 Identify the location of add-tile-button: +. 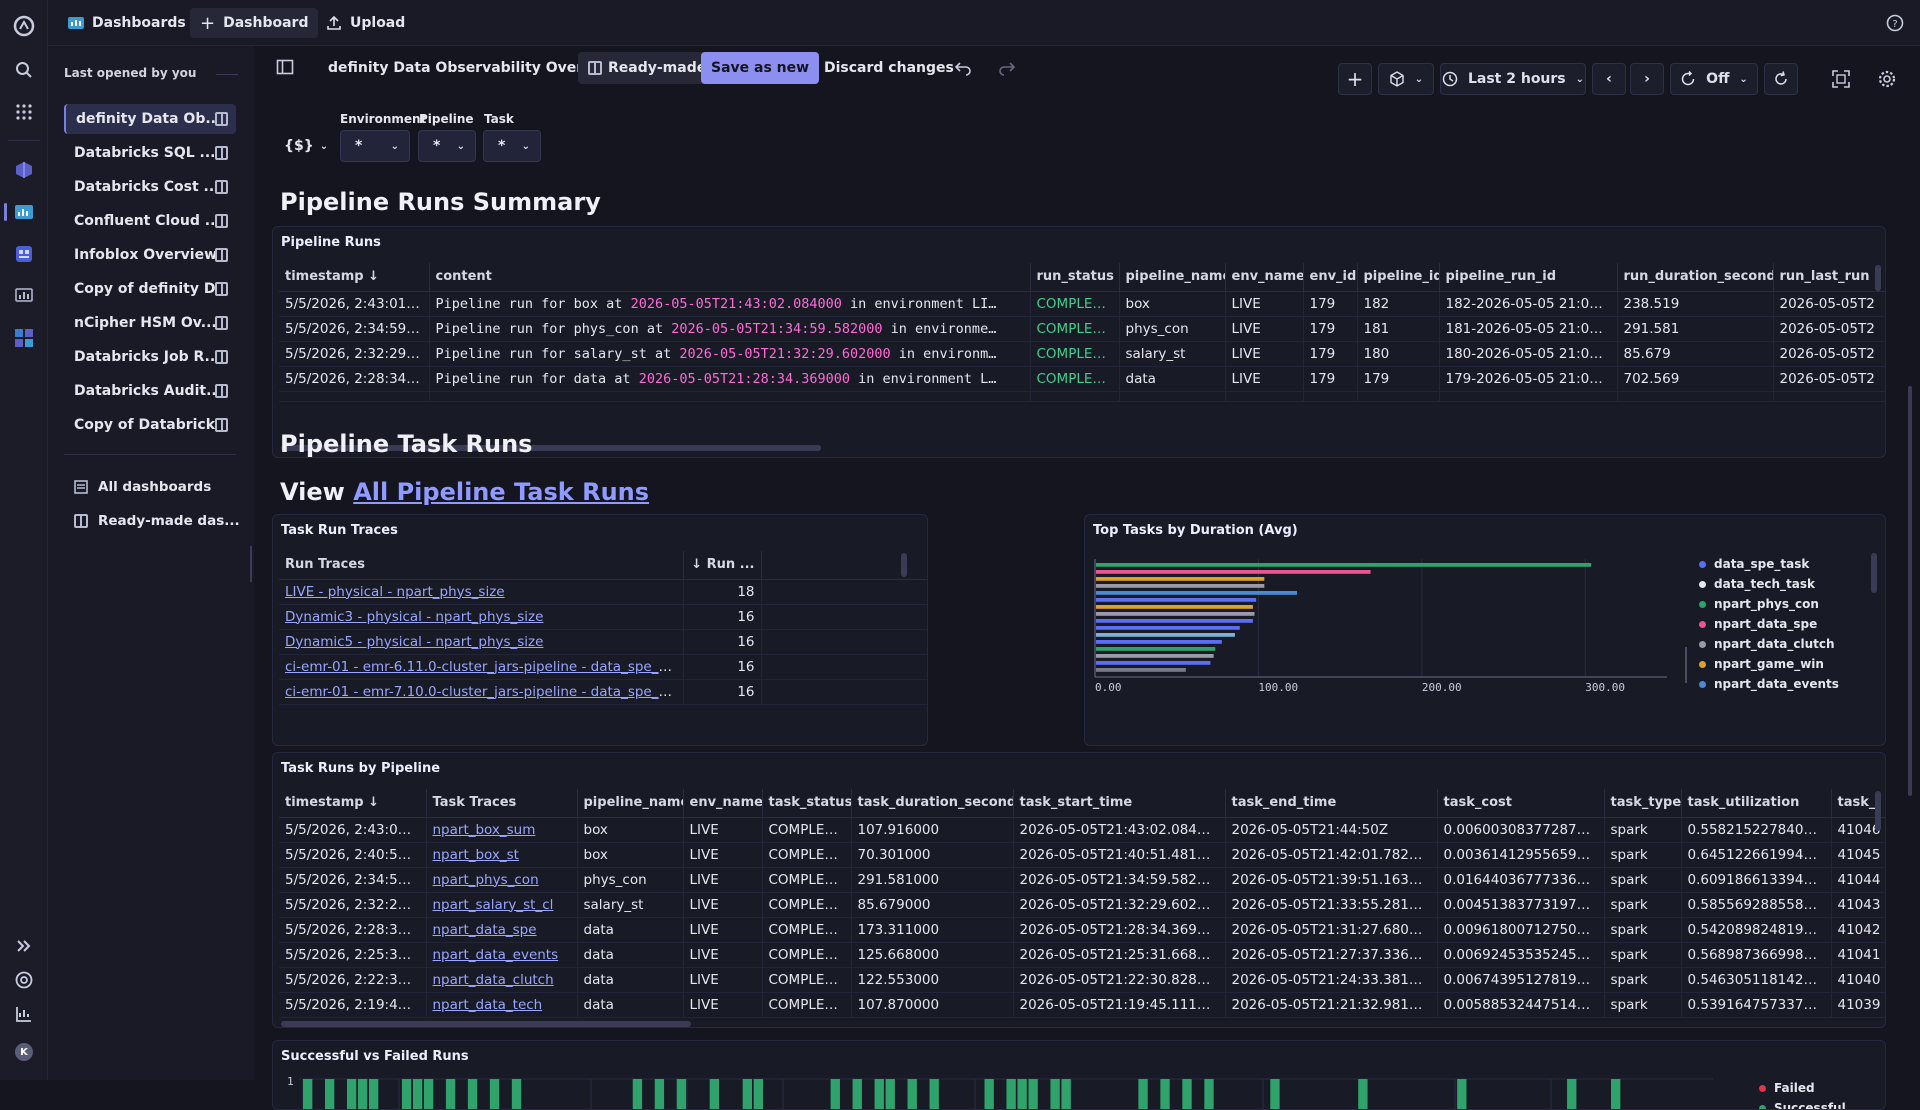
(1355, 79).